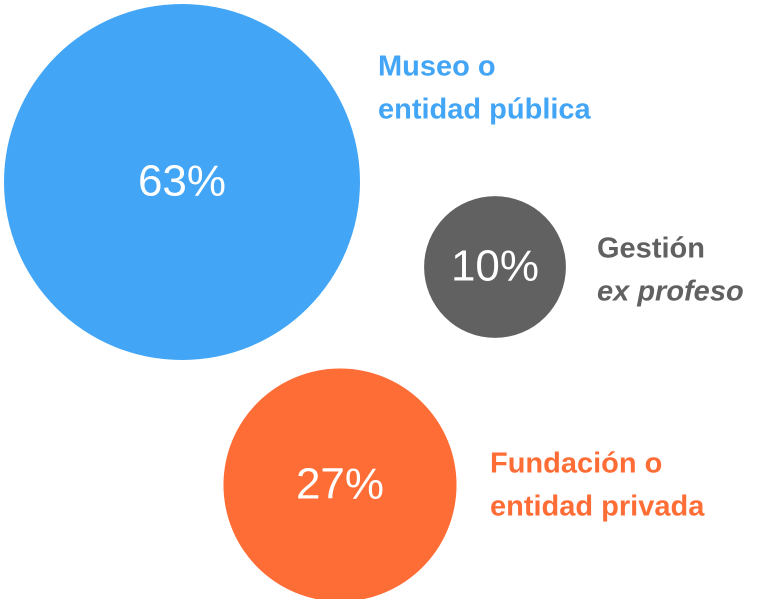 This screenshot has width=764, height=599. I want to click on category-label: Museo o, so click(437, 67).